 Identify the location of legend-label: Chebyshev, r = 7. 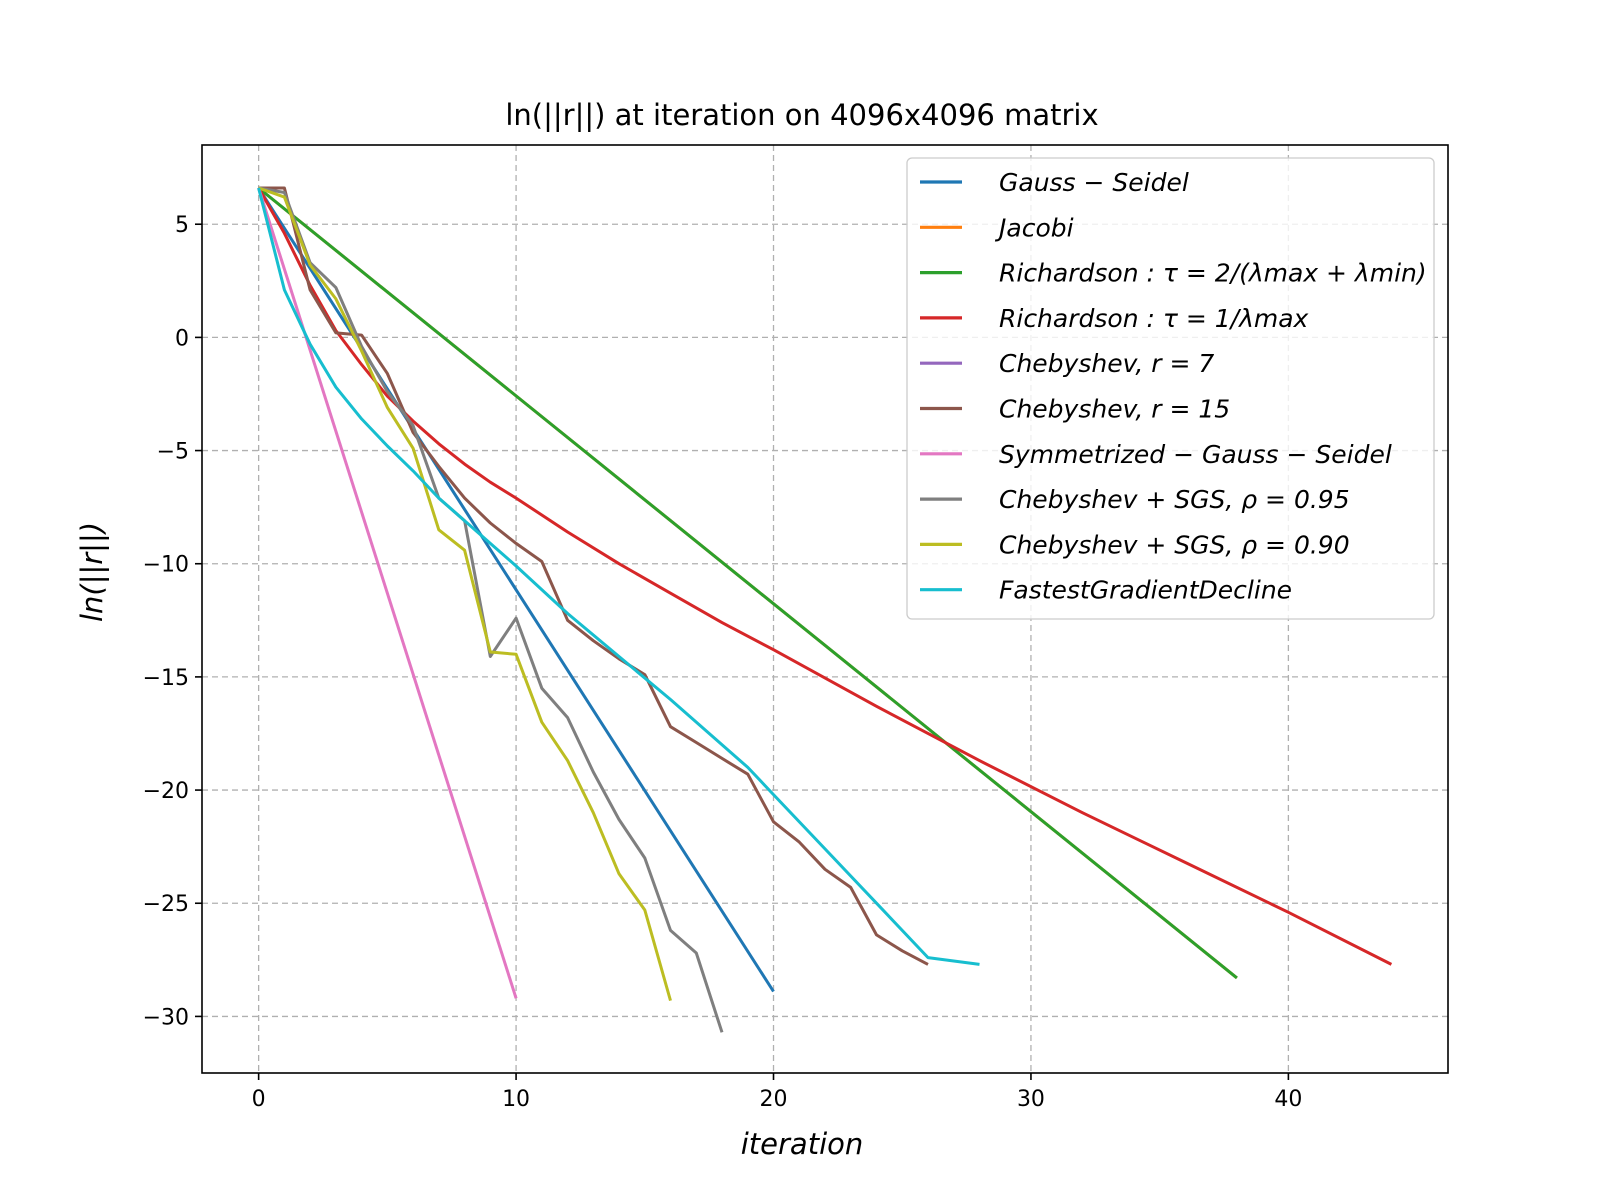
(1106, 363).